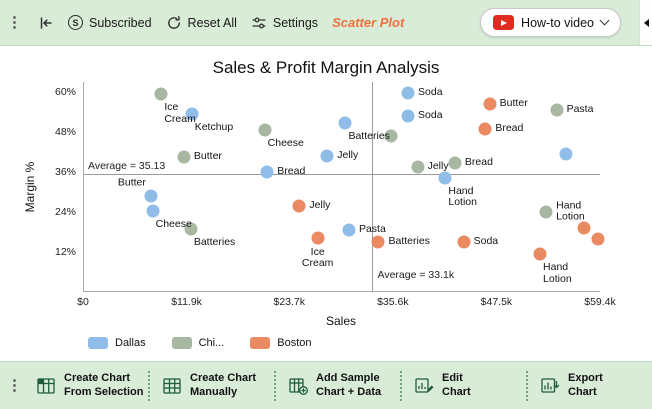 The height and width of the screenshot is (409, 652). Describe the element at coordinates (223, 385) in the screenshot. I see `bottom-item-label: Create Chart Manually` at that location.